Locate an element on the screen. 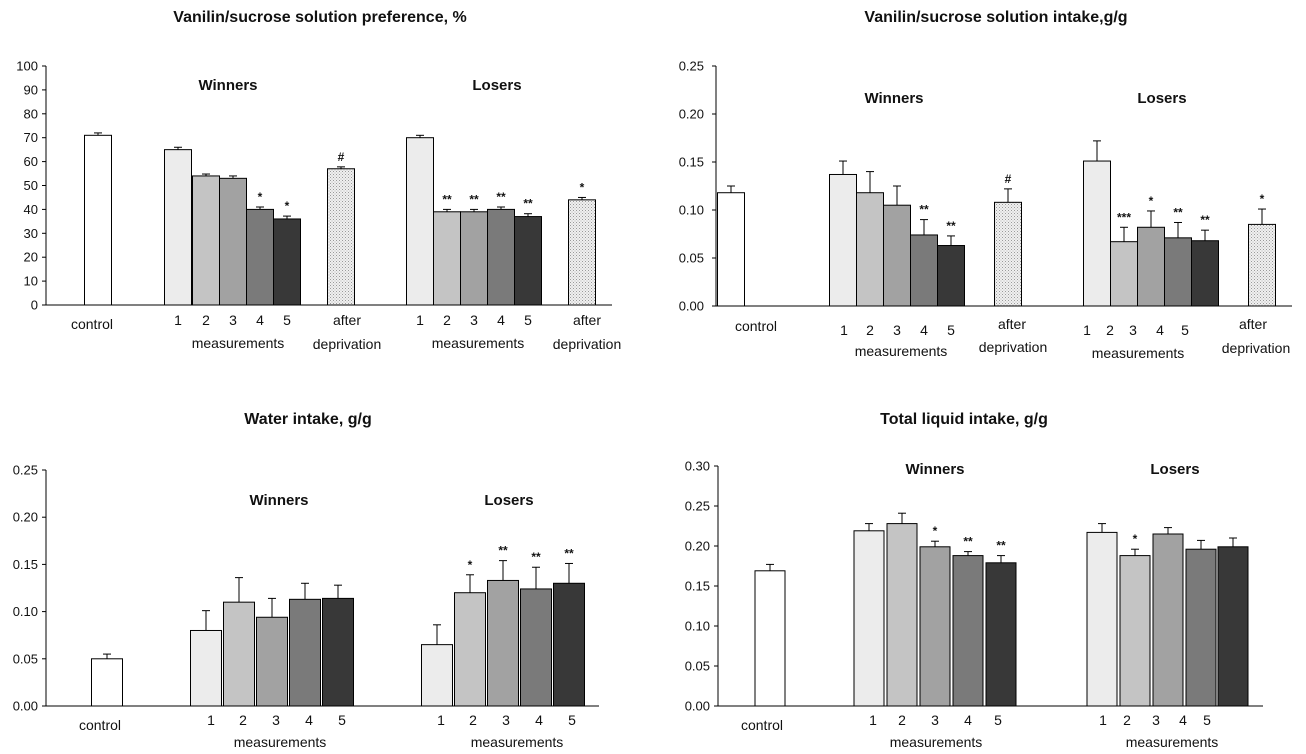 The width and height of the screenshot is (1306, 754). y-tick-label: 10 is located at coordinates (31, 281).